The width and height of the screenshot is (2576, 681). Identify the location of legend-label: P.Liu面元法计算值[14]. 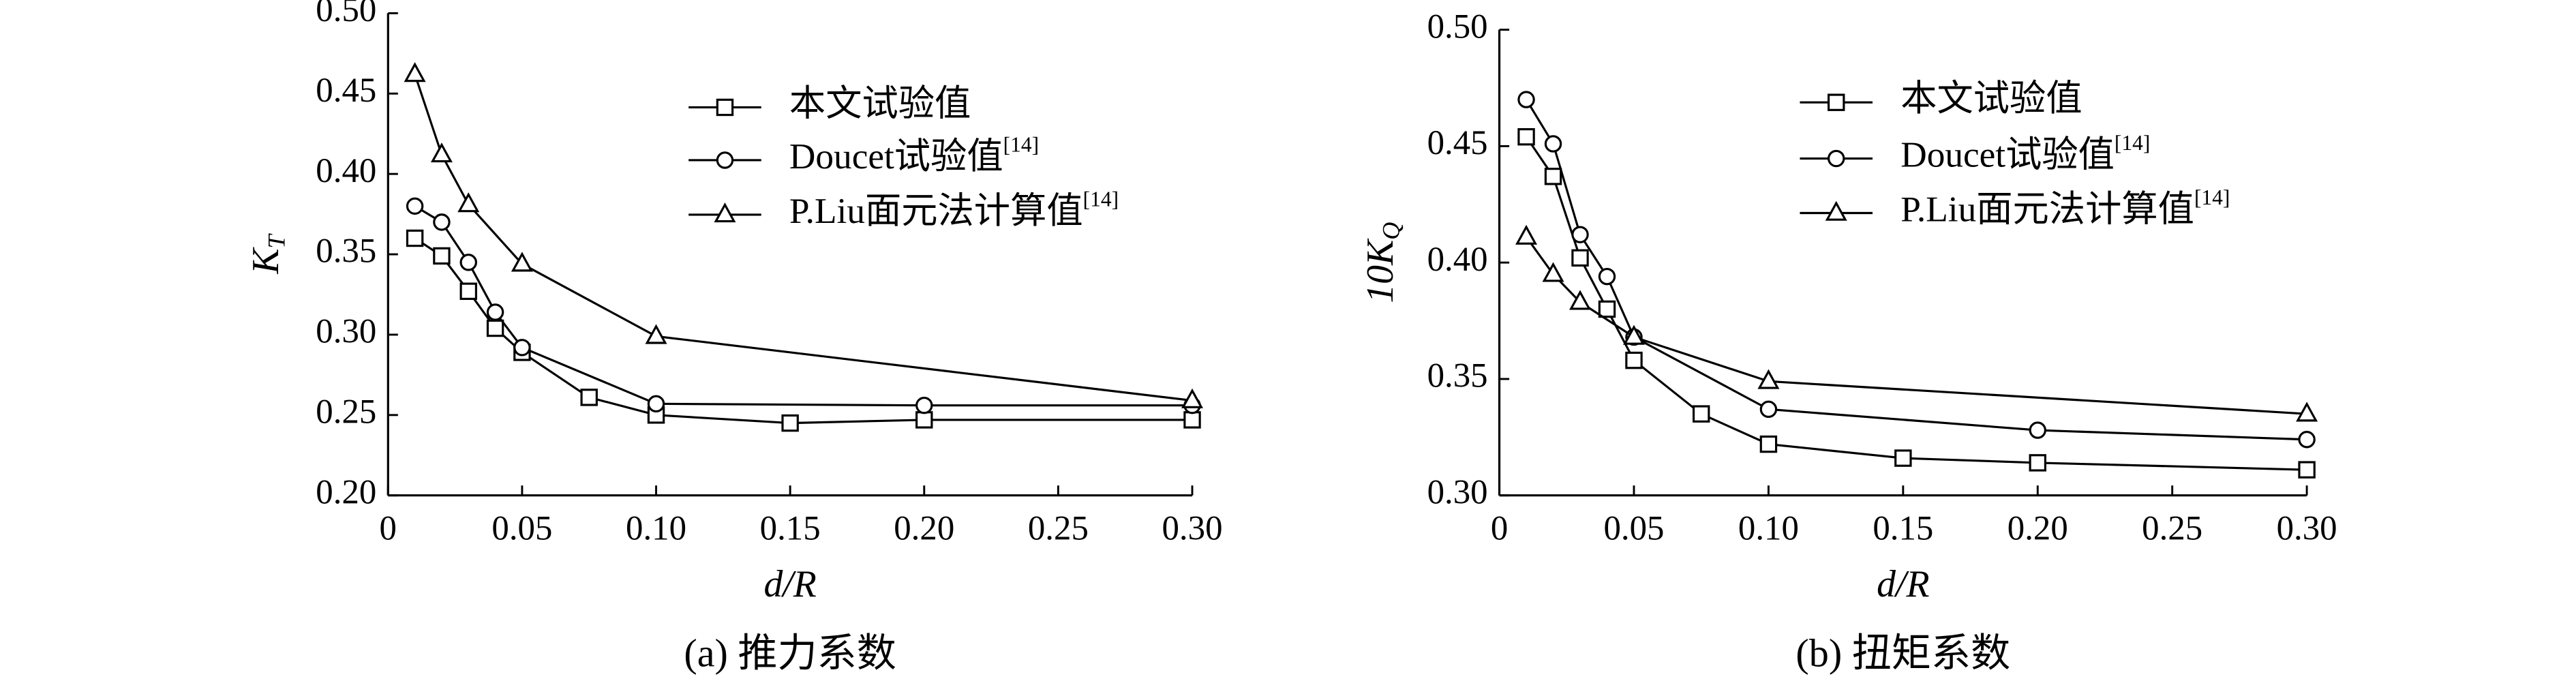
(954, 209).